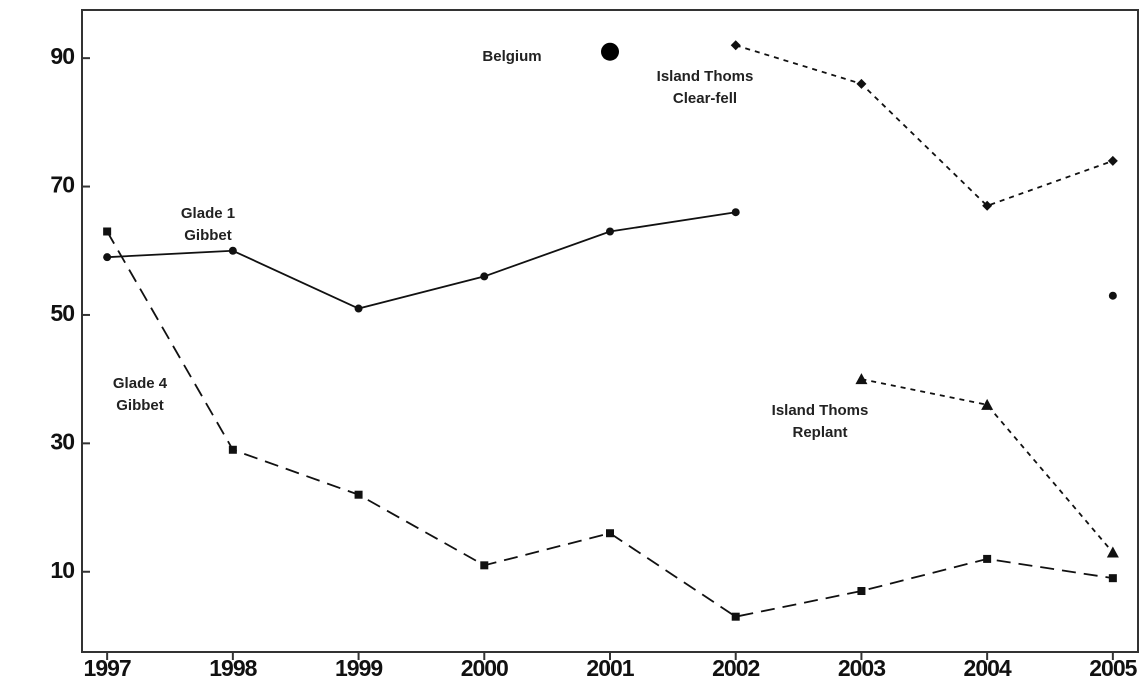 The width and height of the screenshot is (1145, 689). What do you see at coordinates (484, 668) in the screenshot?
I see `x-tick-label: 2000` at bounding box center [484, 668].